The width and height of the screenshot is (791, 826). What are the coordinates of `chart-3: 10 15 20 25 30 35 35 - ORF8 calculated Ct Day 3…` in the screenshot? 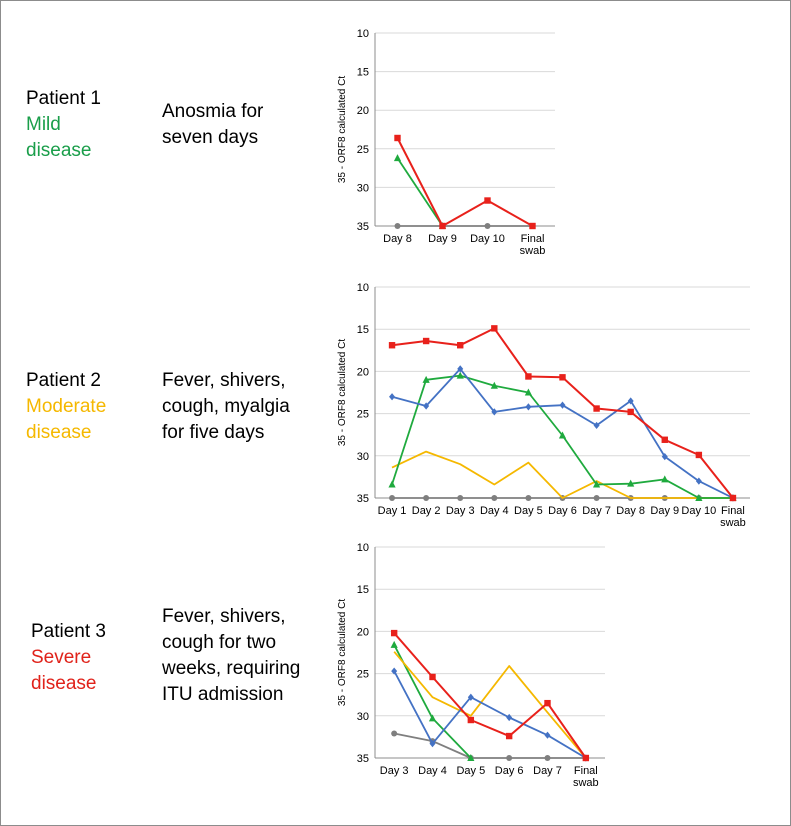 It's located at (471, 665).